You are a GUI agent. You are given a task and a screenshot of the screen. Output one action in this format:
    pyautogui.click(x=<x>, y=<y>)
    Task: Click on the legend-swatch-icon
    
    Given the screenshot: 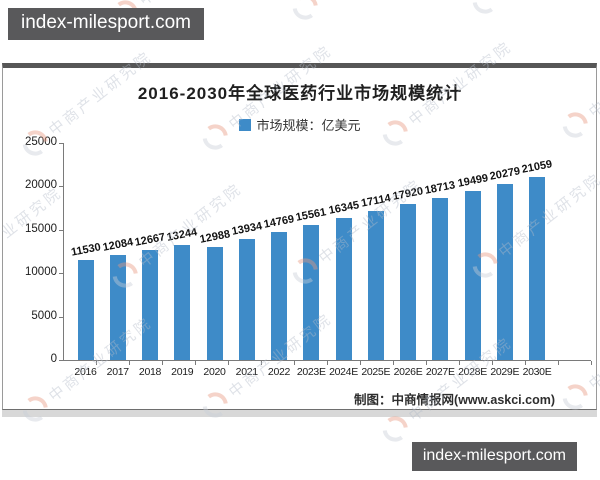 What is the action you would take?
    pyautogui.click(x=245, y=124)
    